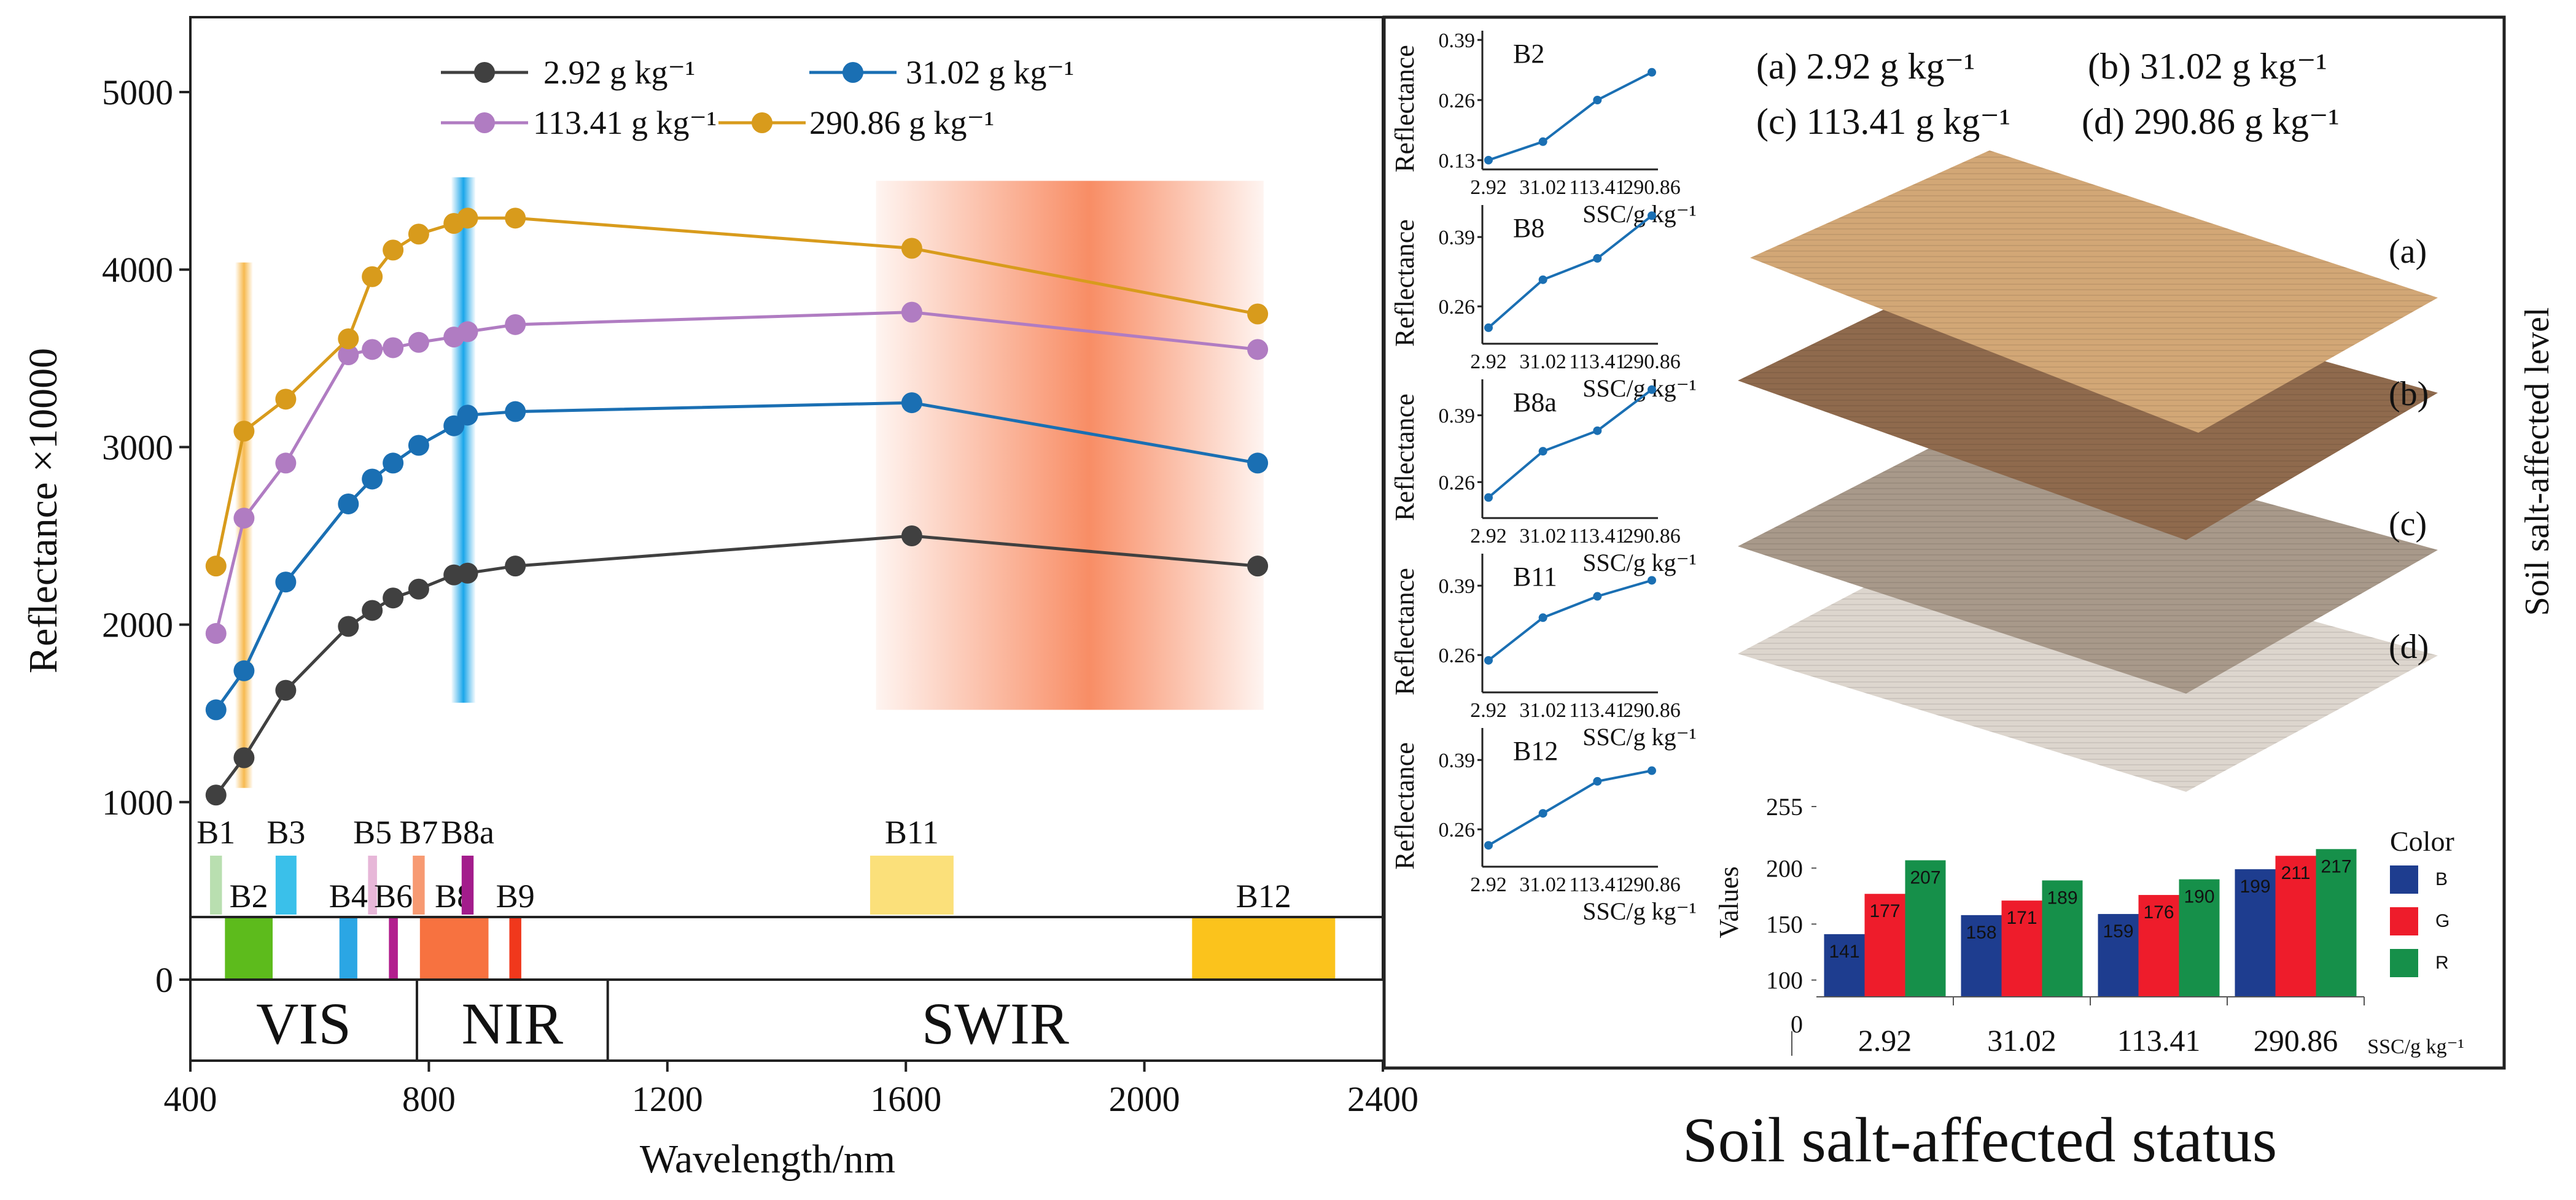  I want to click on x-tick-label: 1200, so click(667, 1099).